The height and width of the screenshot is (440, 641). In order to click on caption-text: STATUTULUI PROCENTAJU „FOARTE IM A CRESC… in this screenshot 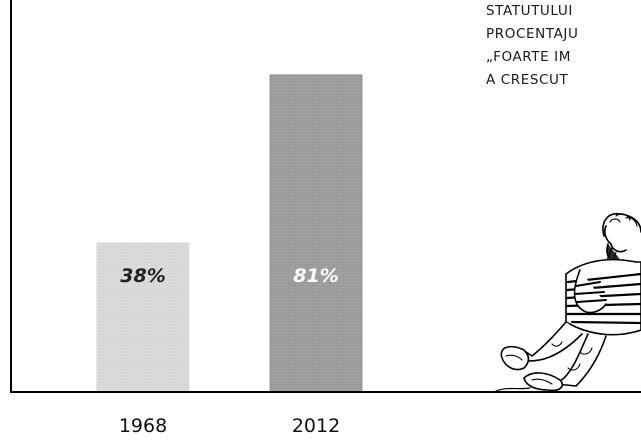, I will do `click(563, 46)`.